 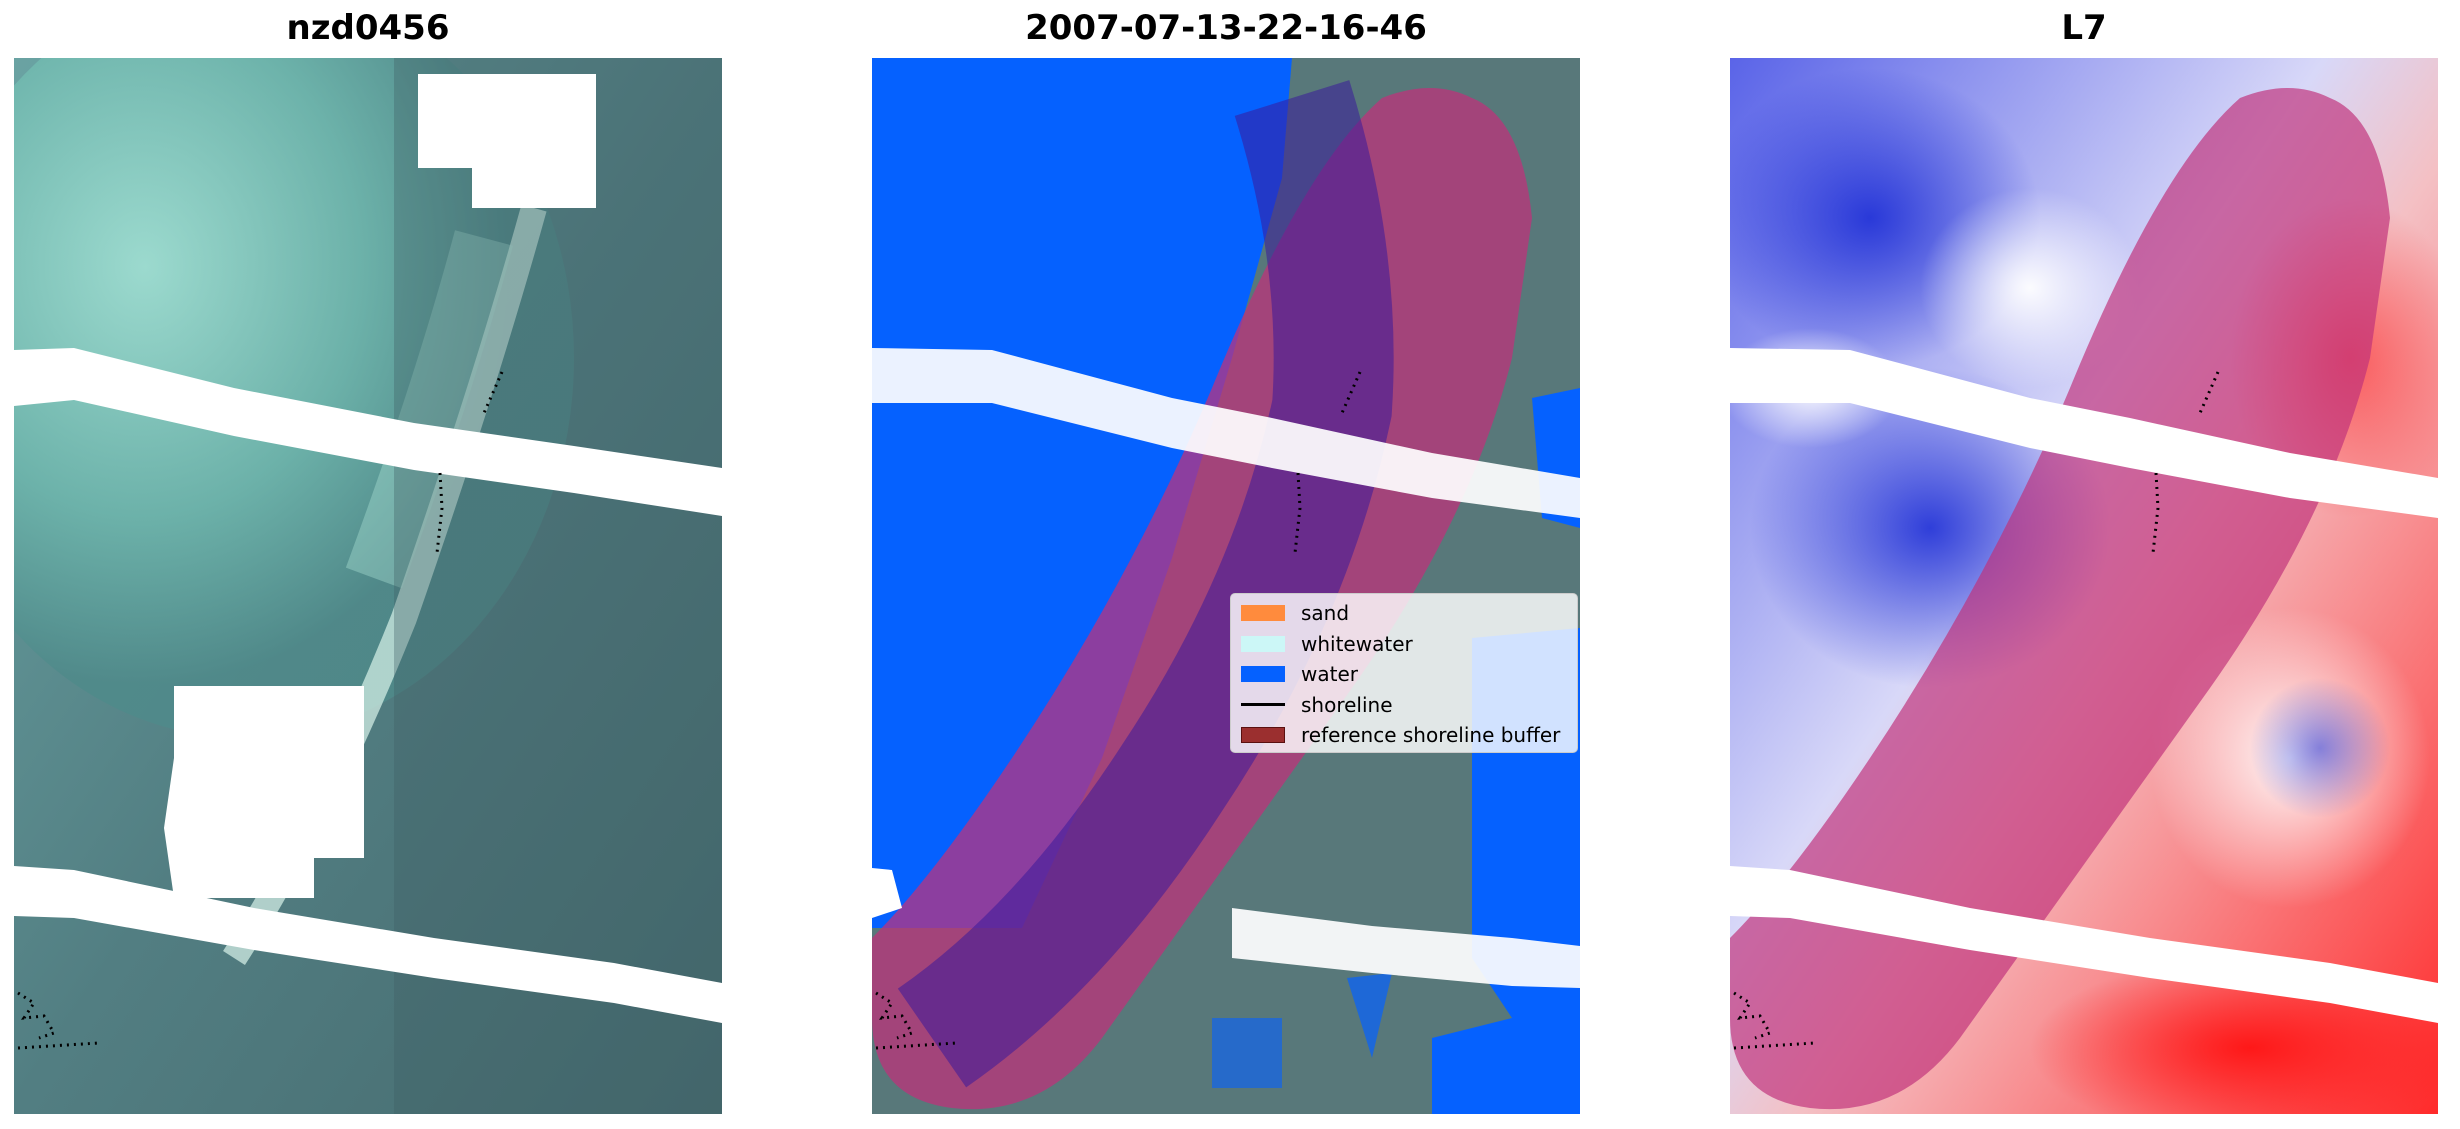 I want to click on legend-label-sand: sand, so click(x=1325, y=613).